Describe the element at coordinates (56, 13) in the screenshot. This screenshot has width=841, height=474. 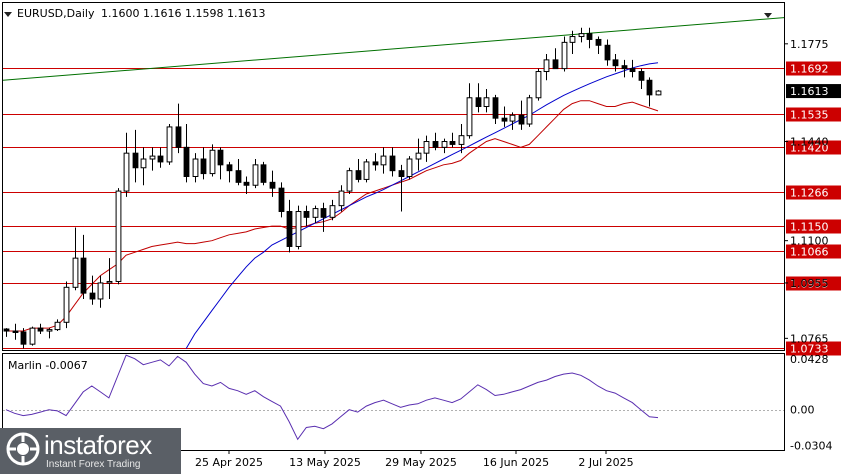
I see `symbol-label: EURUSD,Daily` at that location.